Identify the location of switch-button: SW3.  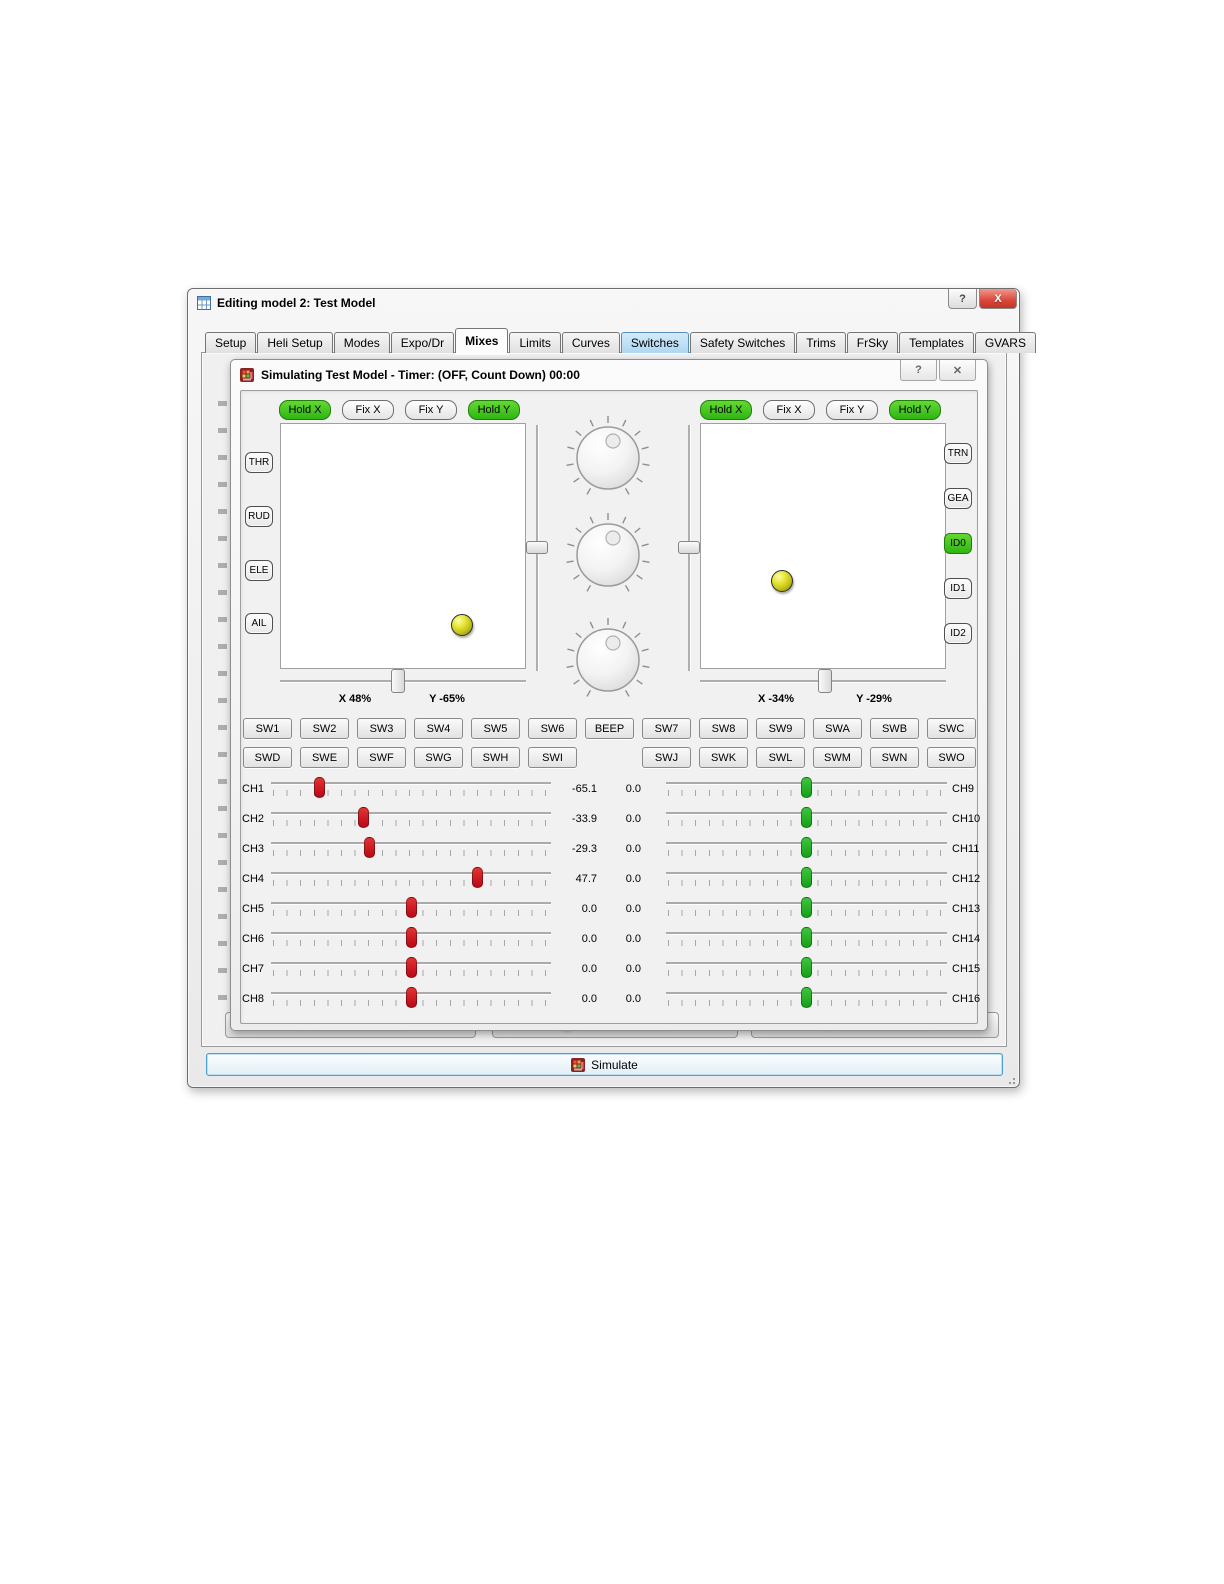
(381, 728).